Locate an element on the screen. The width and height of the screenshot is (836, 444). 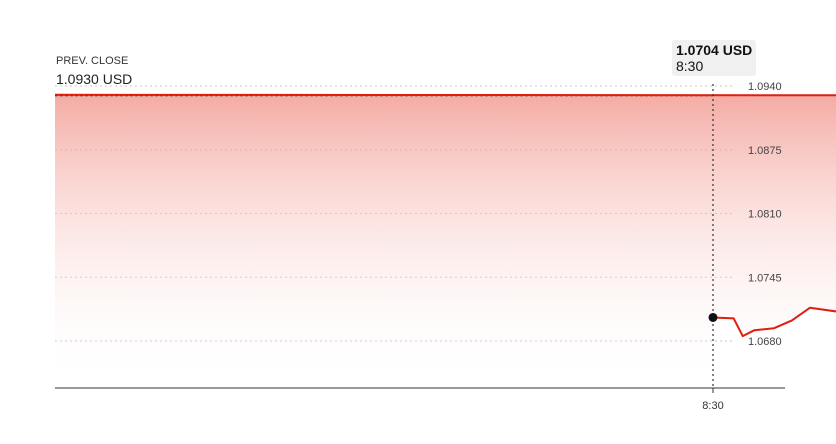
price-tooltip: 1.0704 USD 8:30 is located at coordinates (714, 58).